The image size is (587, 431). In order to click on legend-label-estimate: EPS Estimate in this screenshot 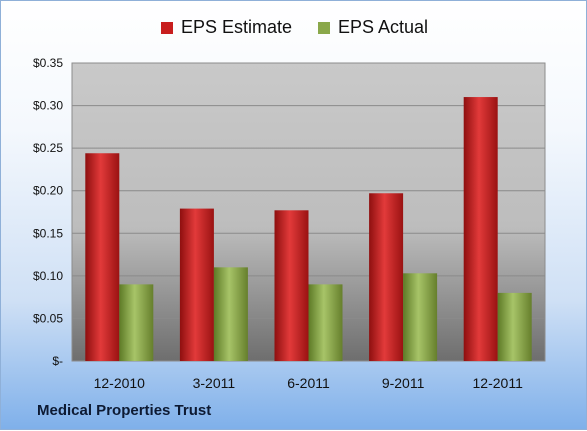, I will do `click(236, 27)`.